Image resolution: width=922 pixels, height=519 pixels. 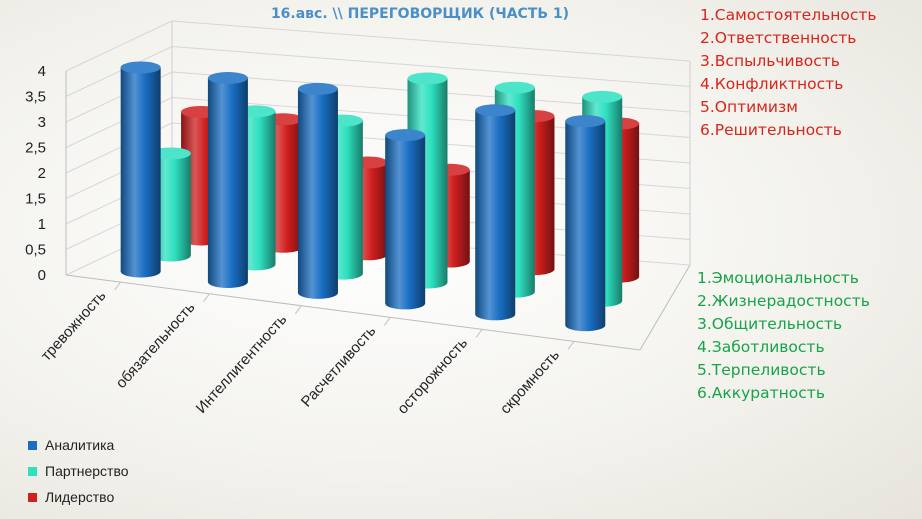 I want to click on y-tick-label: 3,5, so click(x=35, y=97).